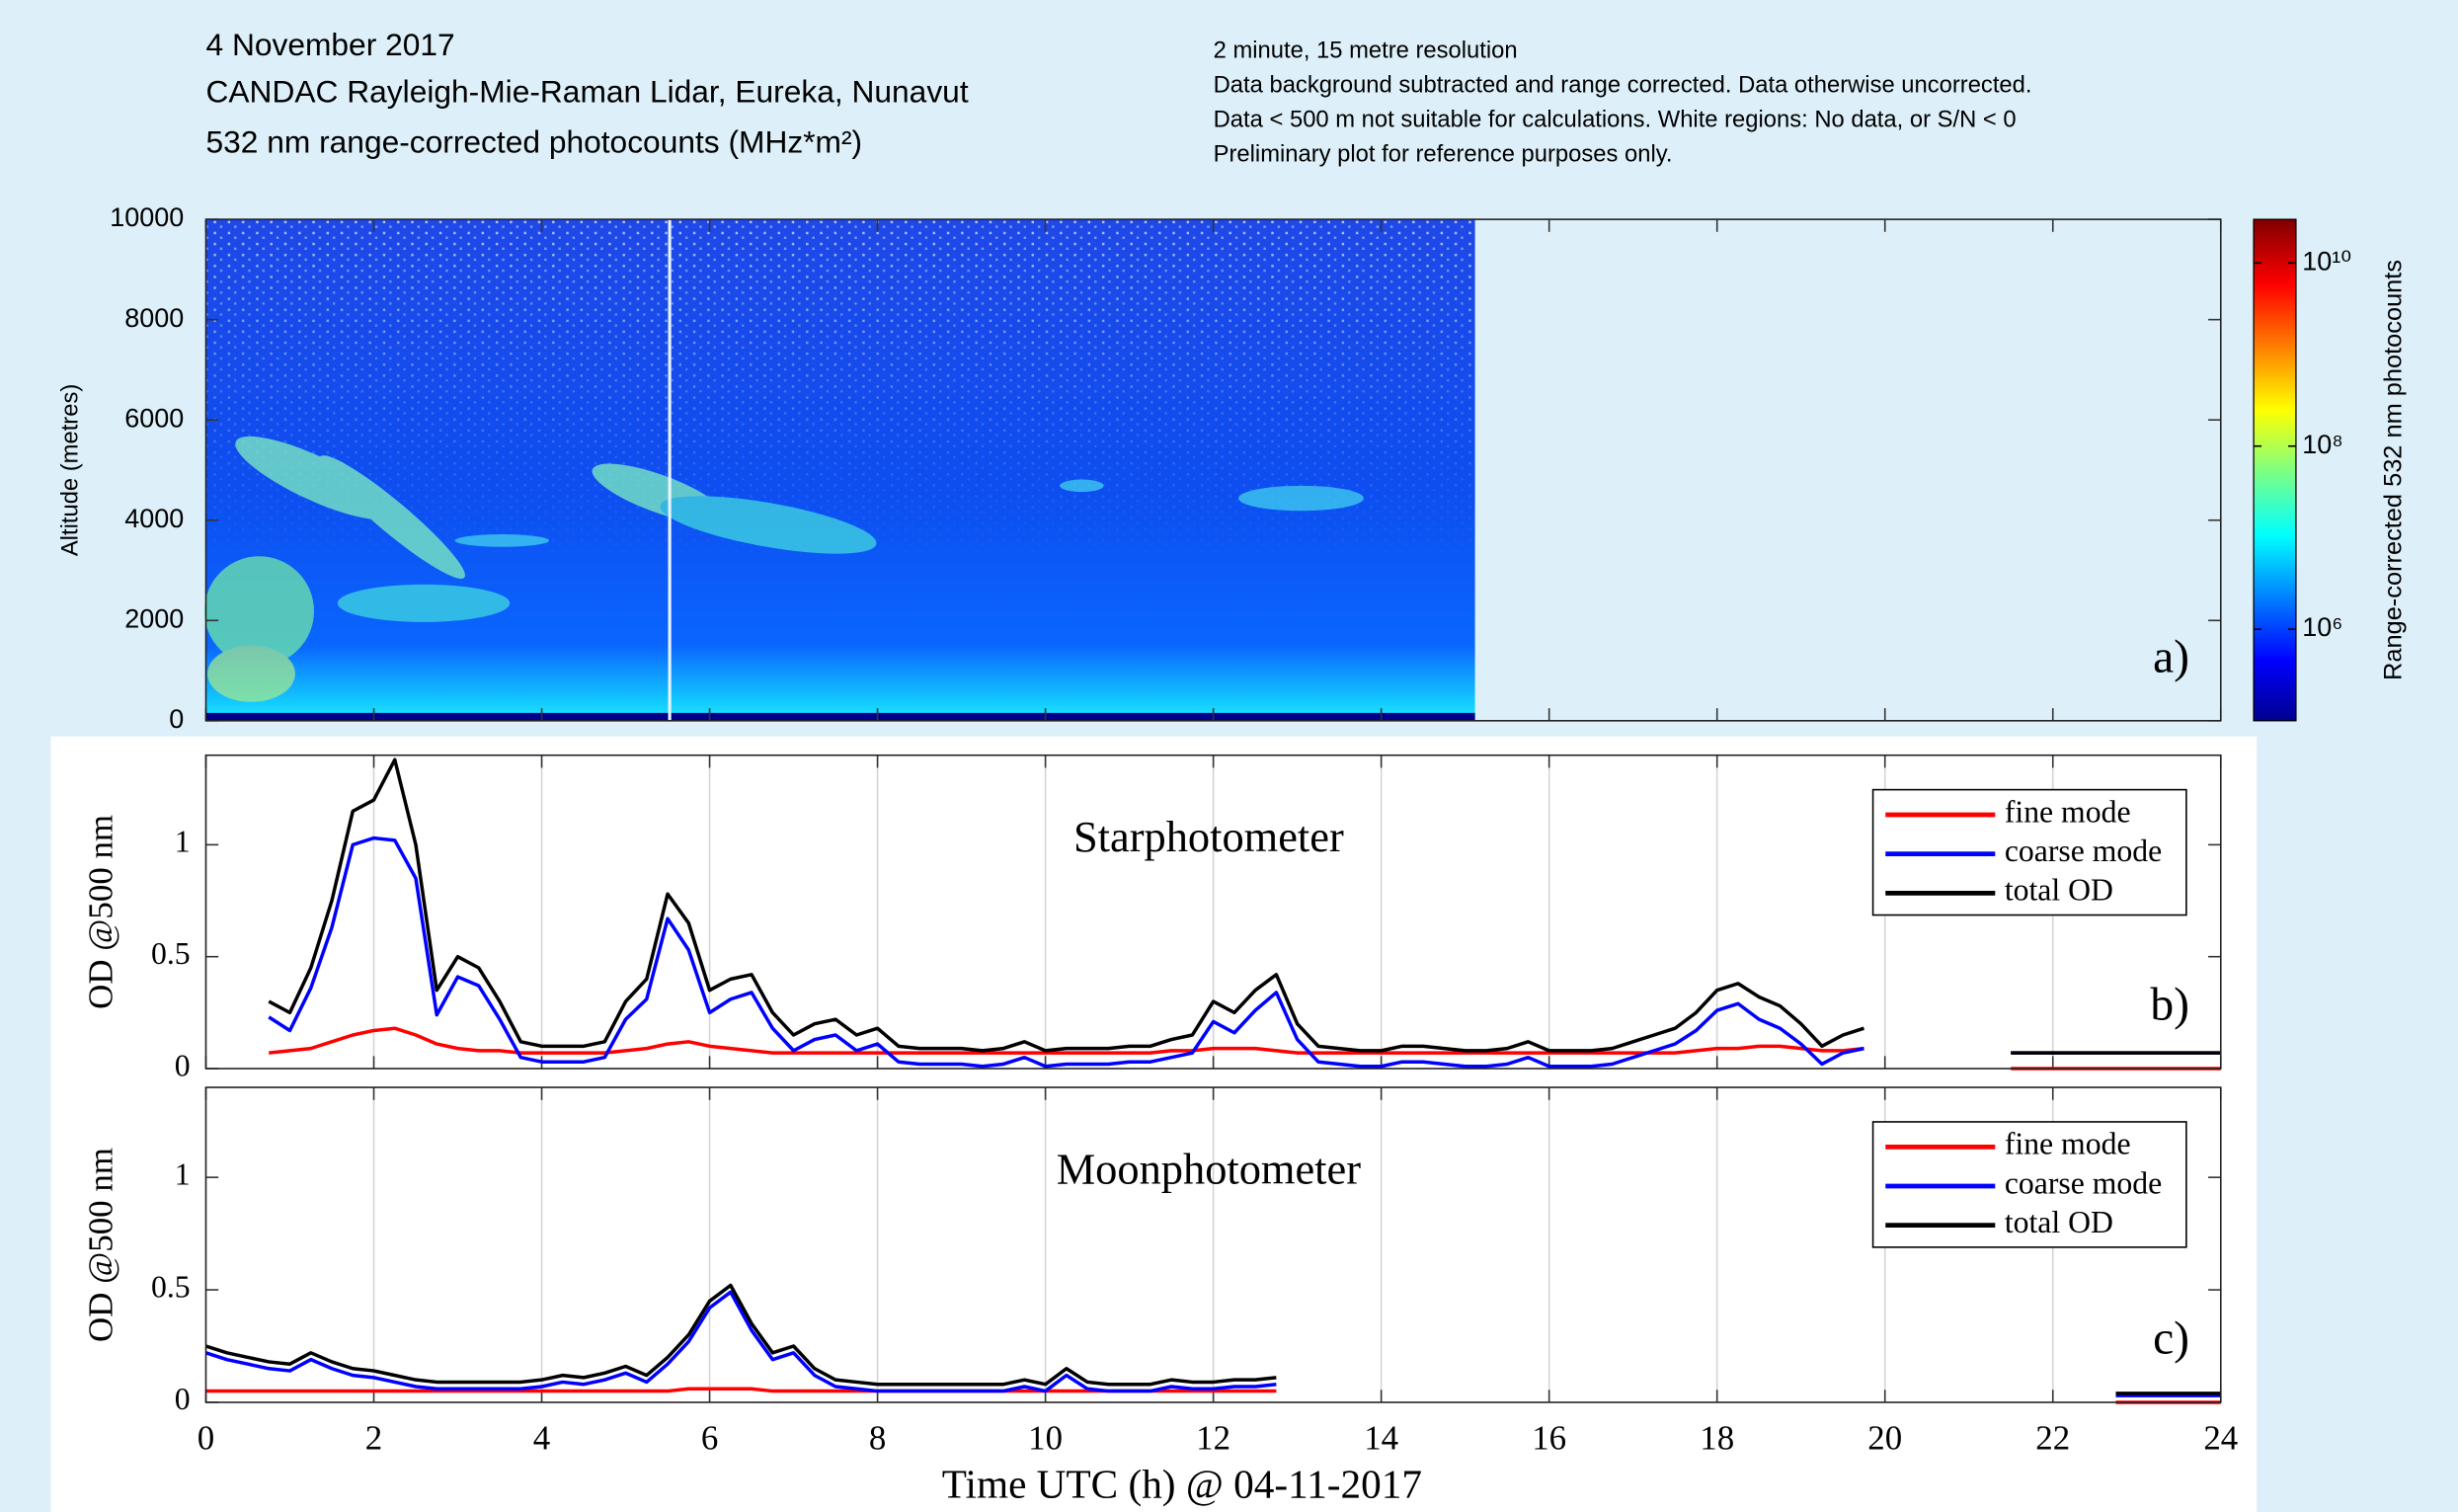 The height and width of the screenshot is (1512, 2458). What do you see at coordinates (206, 1439) in the screenshot?
I see `x-tick-label: 0` at bounding box center [206, 1439].